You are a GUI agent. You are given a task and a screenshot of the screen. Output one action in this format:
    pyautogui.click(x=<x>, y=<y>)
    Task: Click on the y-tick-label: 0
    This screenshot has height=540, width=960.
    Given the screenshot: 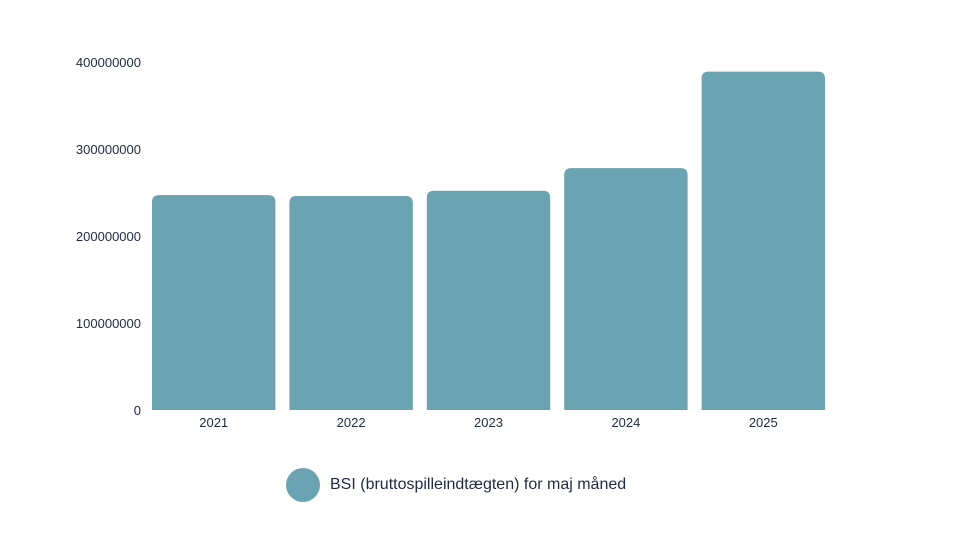 What is the action you would take?
    pyautogui.click(x=137, y=410)
    